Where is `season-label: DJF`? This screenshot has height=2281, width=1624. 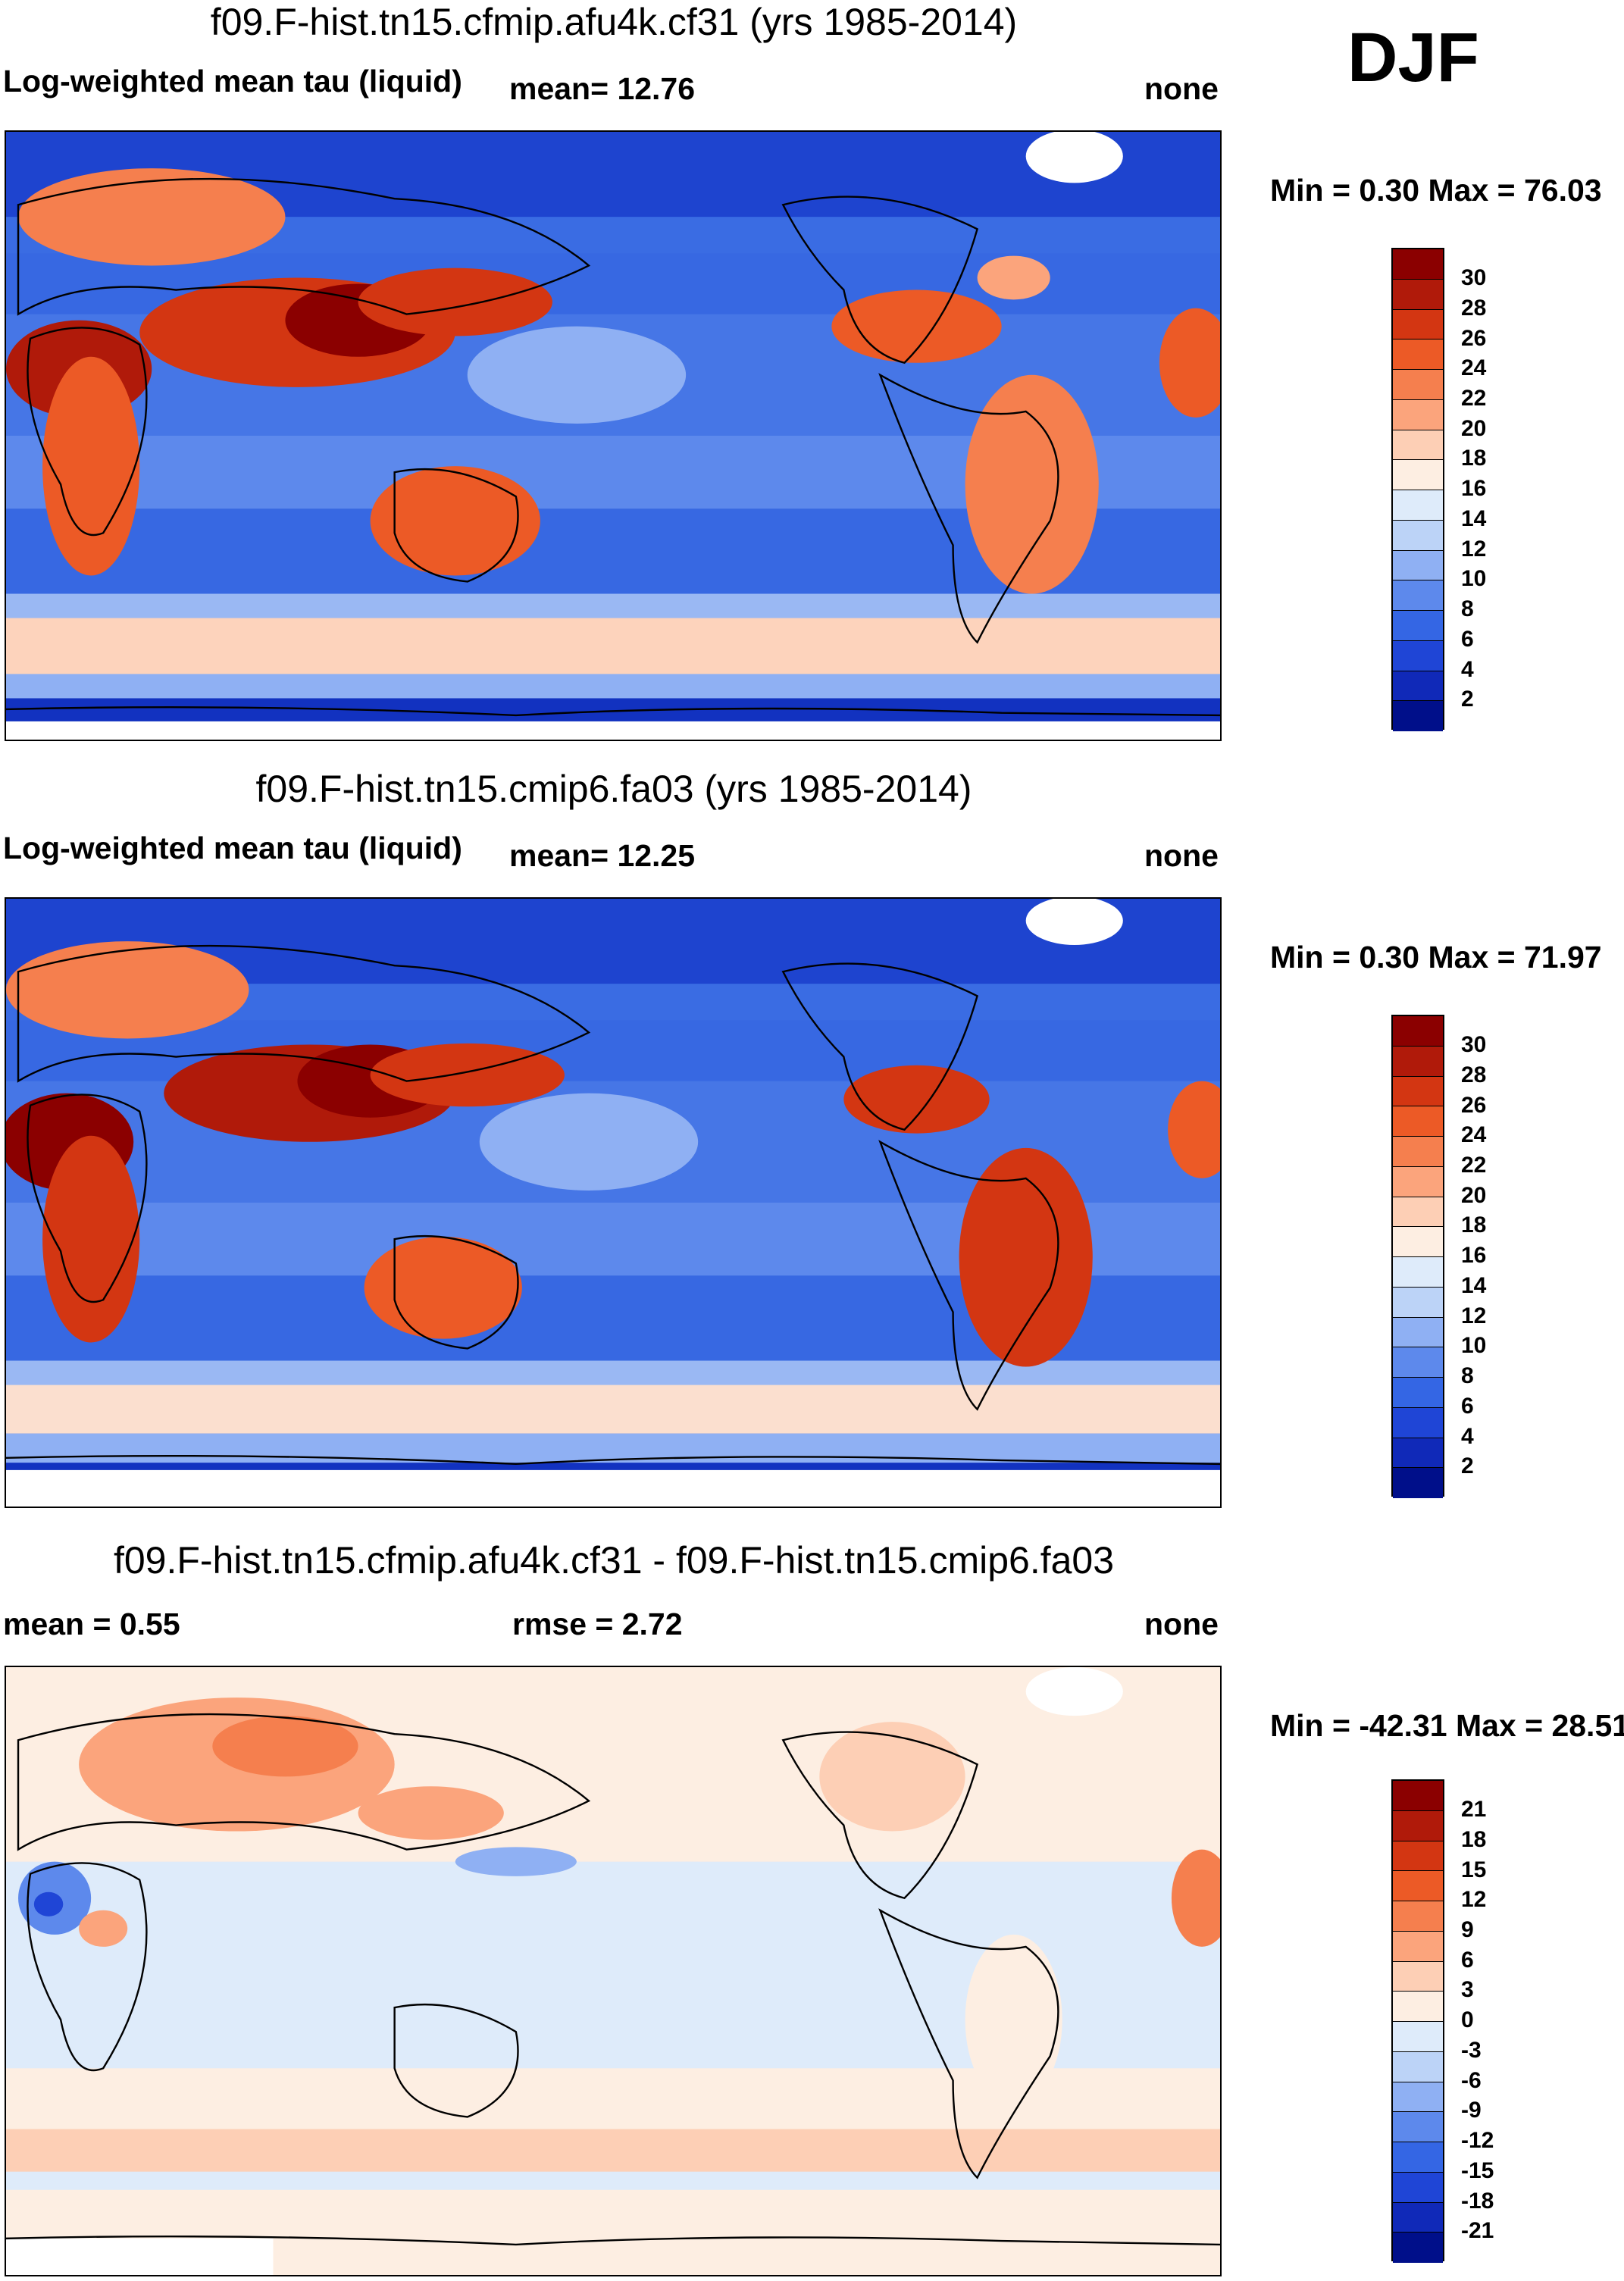 season-label: DJF is located at coordinates (1413, 57).